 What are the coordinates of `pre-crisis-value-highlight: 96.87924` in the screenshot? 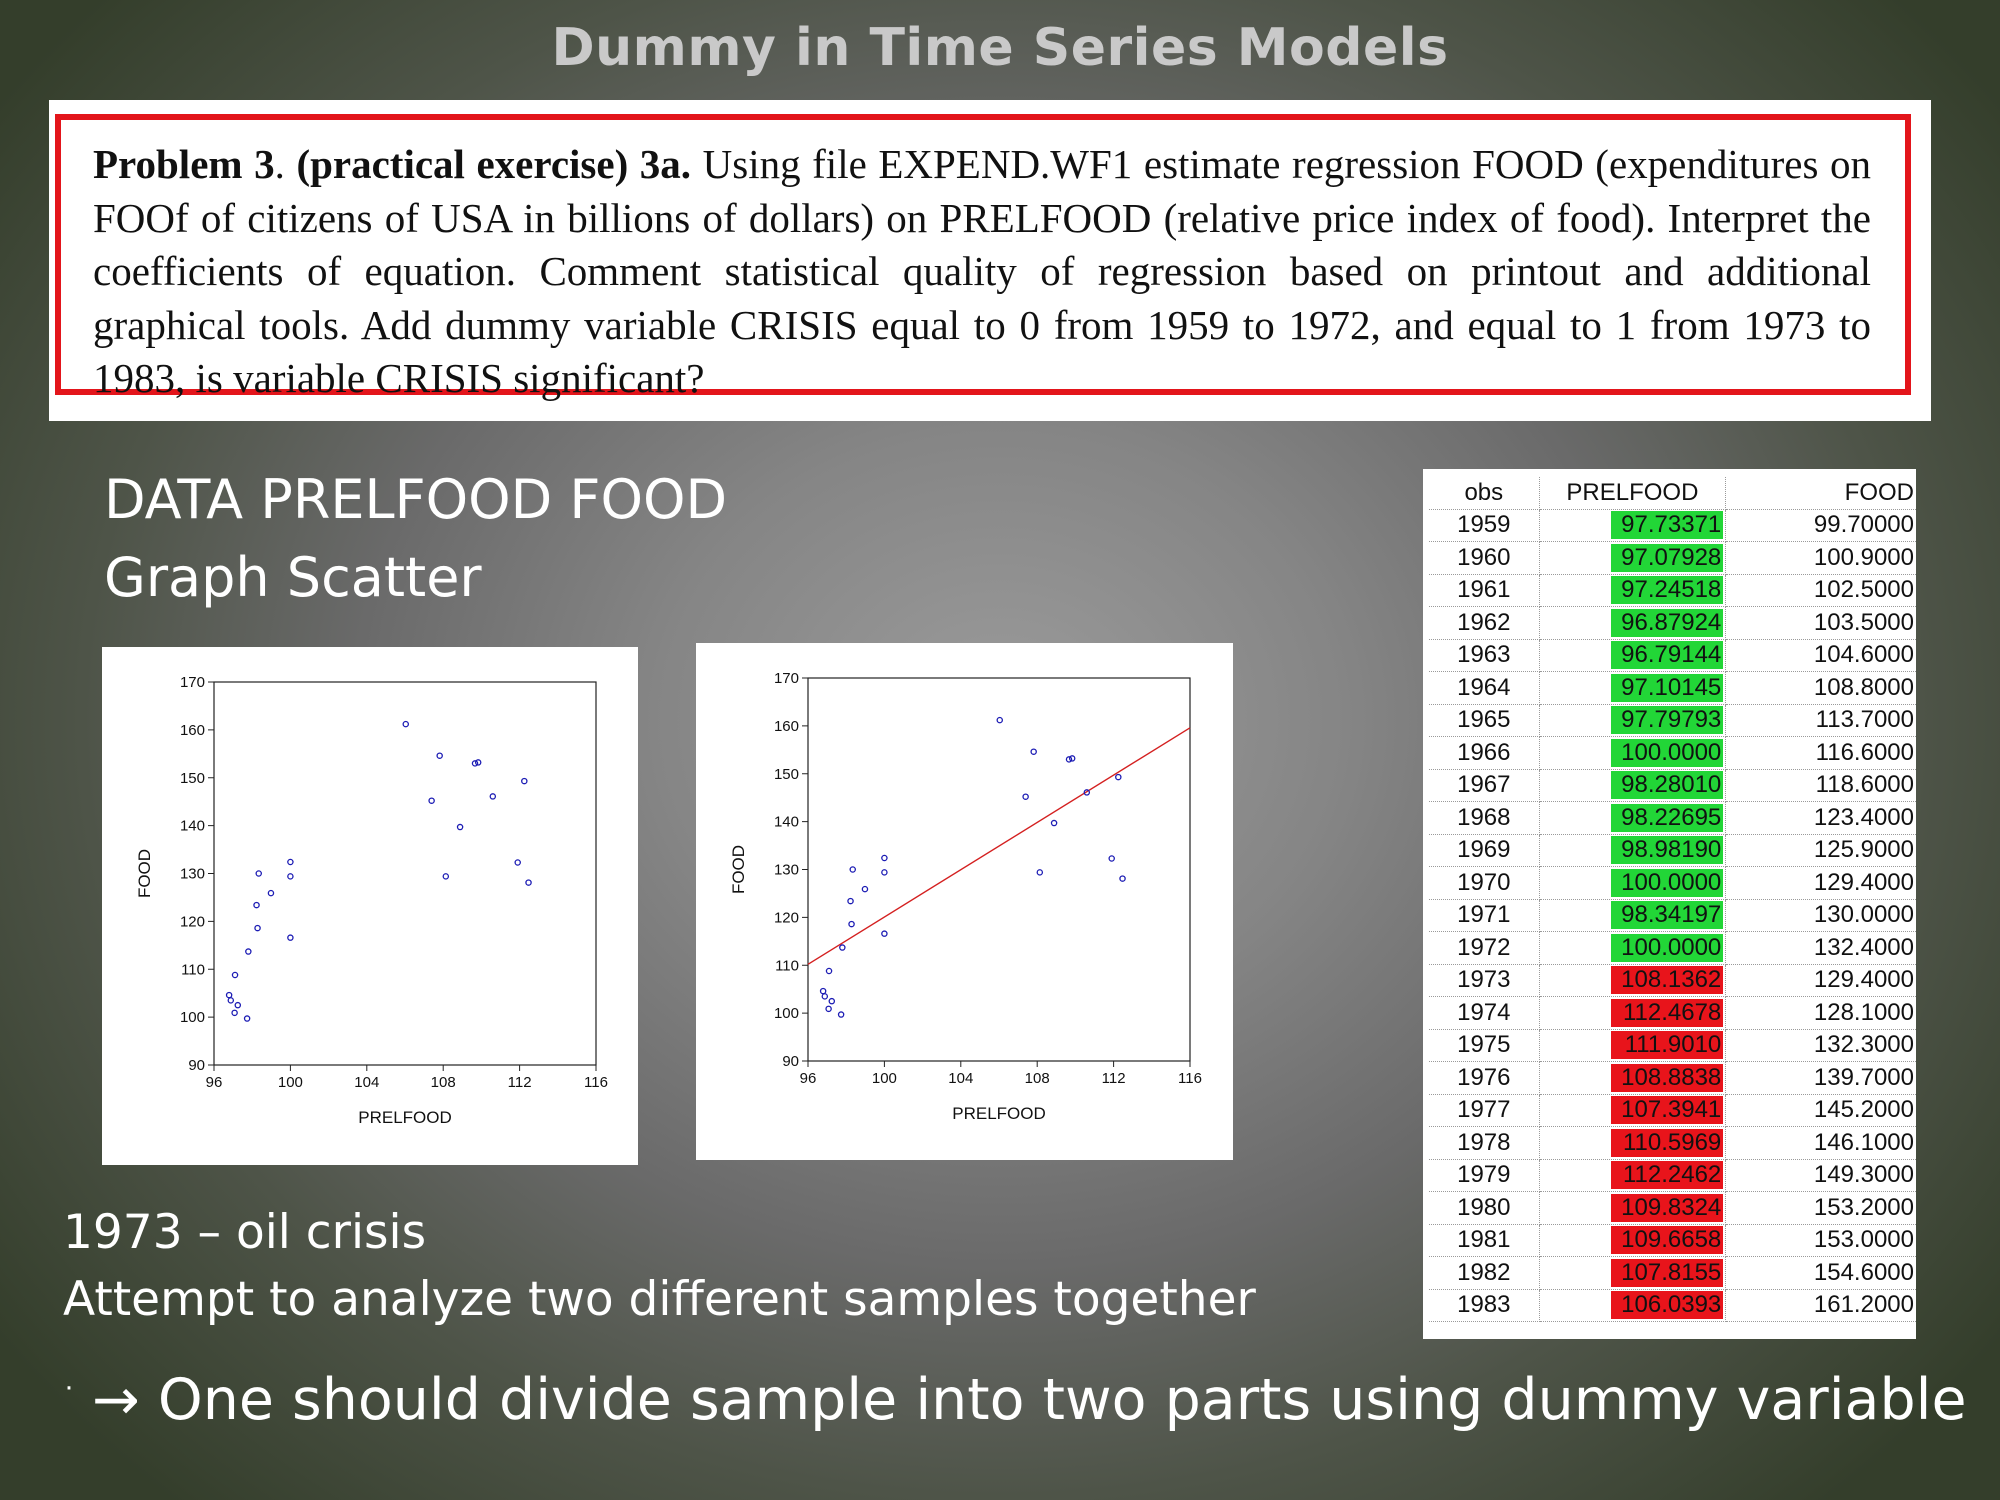 It's located at (1667, 622).